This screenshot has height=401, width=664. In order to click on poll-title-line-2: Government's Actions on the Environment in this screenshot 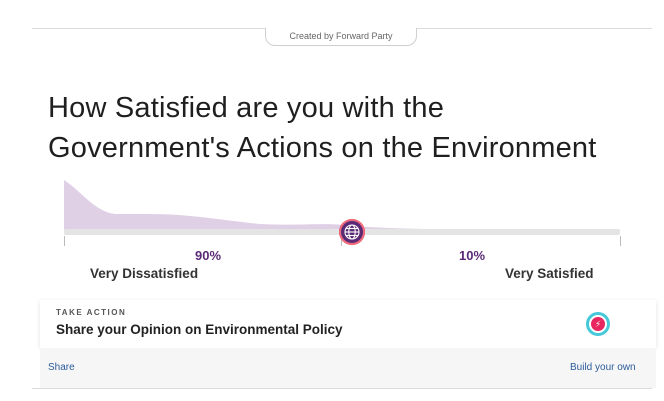, I will do `click(322, 148)`.